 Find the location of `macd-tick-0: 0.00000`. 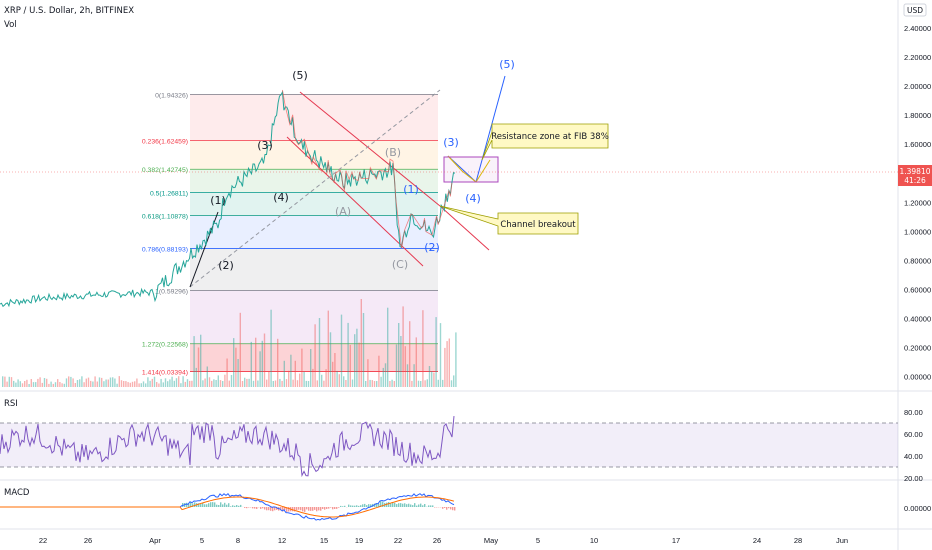

macd-tick-0: 0.00000 is located at coordinates (917, 508).